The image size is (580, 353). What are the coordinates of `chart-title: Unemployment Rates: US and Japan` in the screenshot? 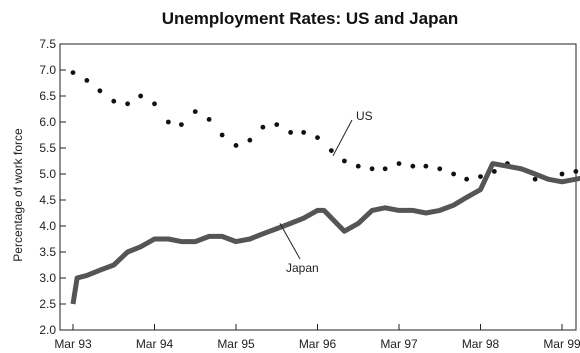 It's located at (310, 18).